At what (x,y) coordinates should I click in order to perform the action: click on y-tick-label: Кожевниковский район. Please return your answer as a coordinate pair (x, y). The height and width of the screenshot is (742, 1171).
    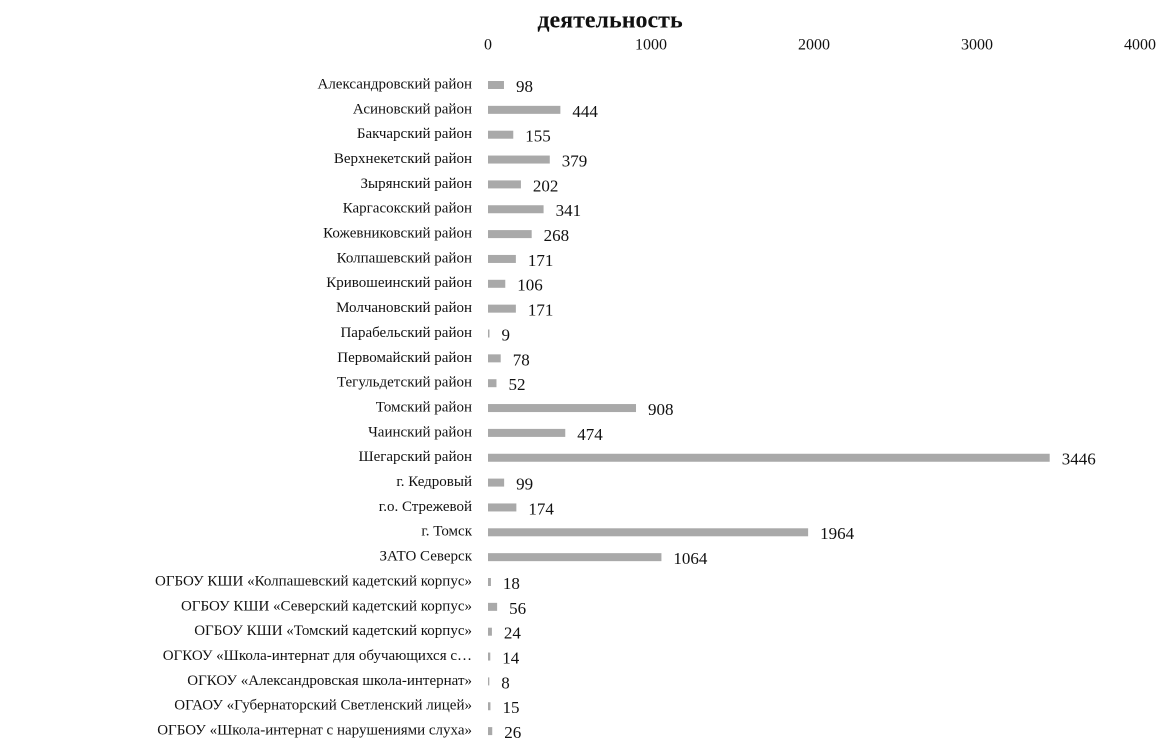
    Looking at the image, I should click on (397, 234).